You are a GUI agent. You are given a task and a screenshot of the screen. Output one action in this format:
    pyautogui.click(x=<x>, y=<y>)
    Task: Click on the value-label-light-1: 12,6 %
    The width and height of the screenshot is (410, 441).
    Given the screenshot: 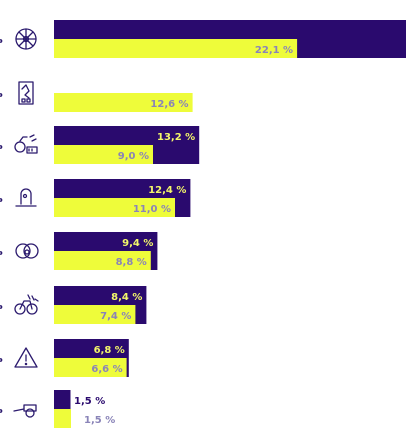 What is the action you would take?
    pyautogui.click(x=169, y=104)
    